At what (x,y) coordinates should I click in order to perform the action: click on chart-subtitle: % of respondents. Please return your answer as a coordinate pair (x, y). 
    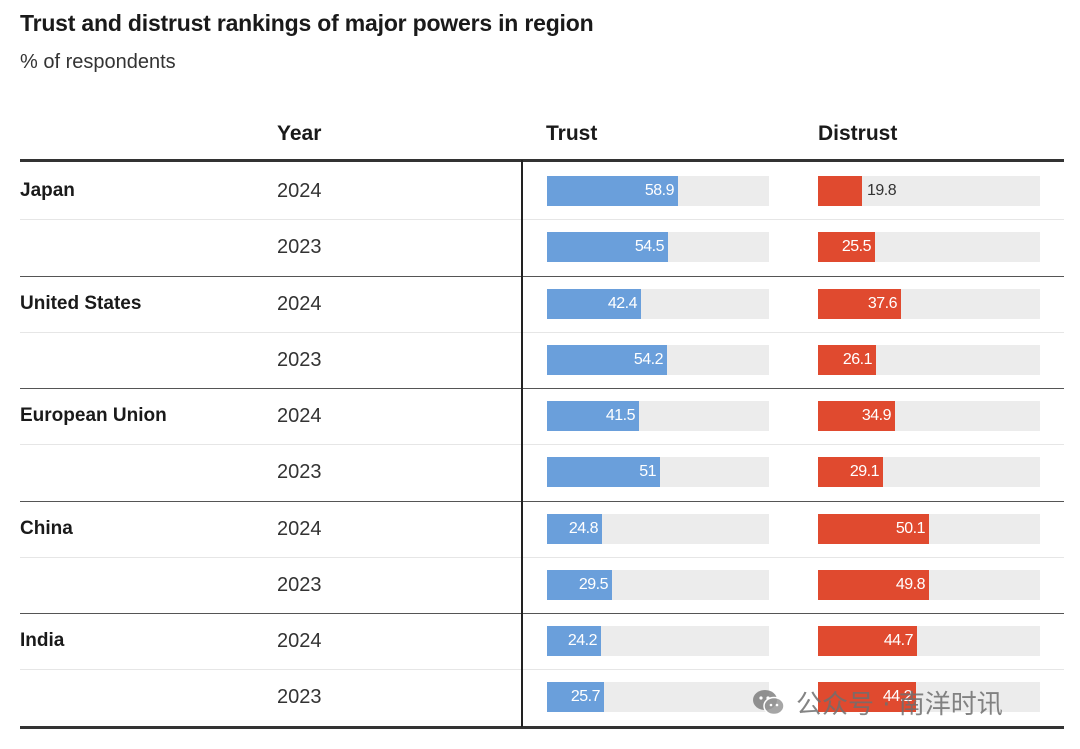
    Looking at the image, I should click on (98, 62).